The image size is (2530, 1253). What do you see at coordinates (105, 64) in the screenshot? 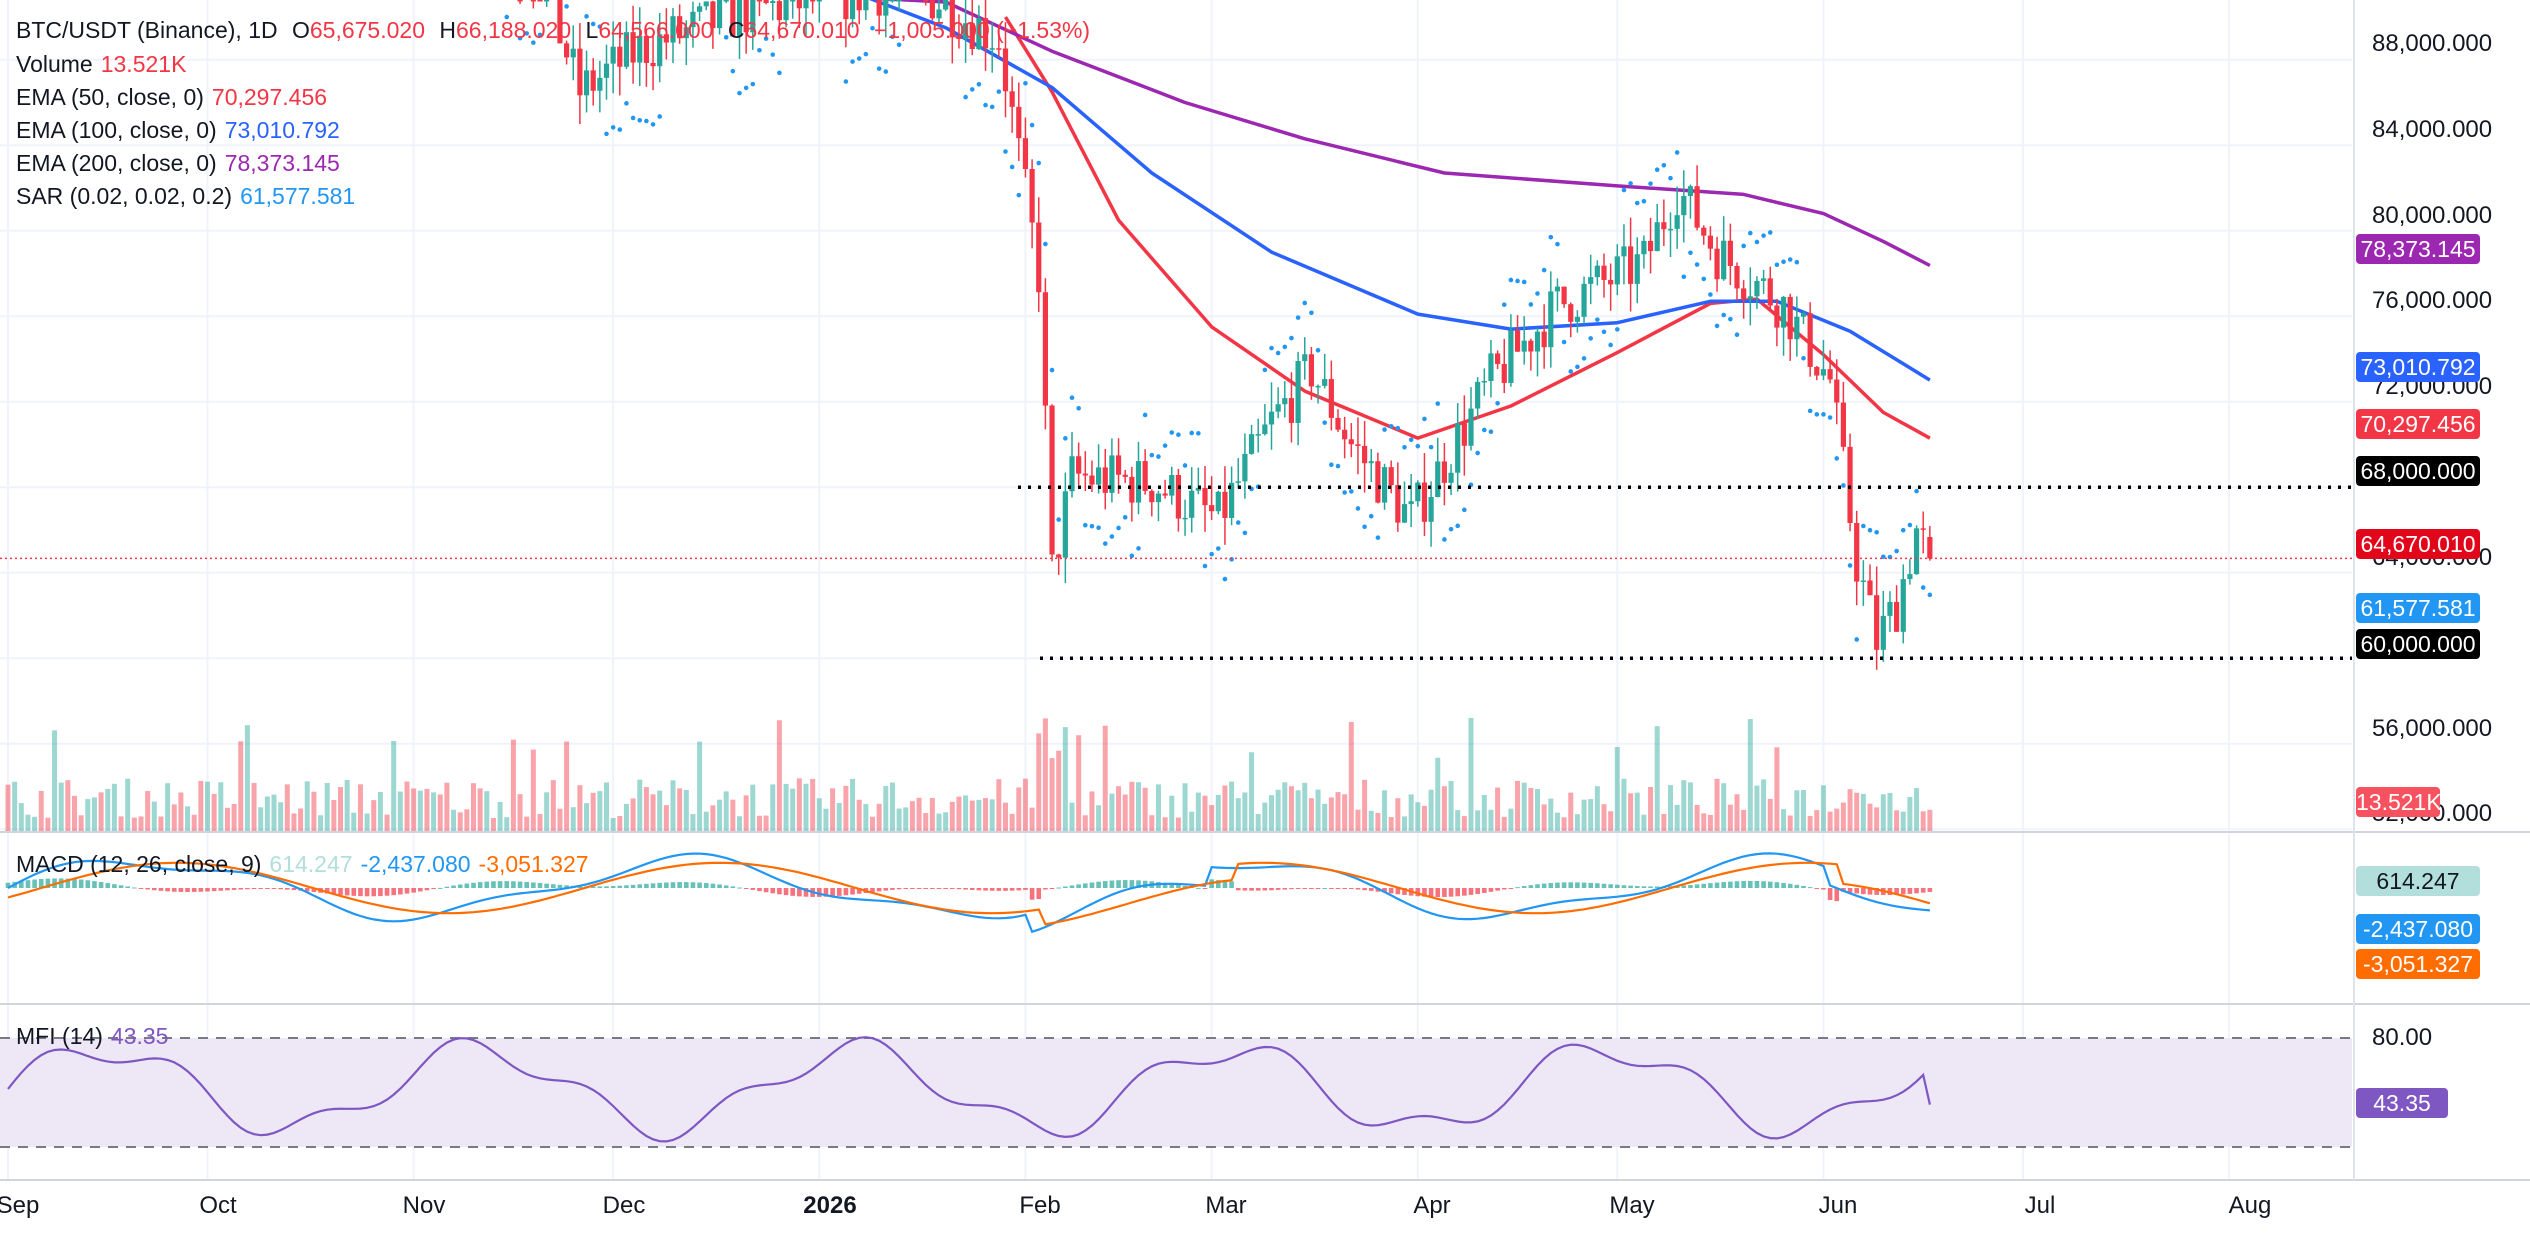
I see `legend-volume: Volume 13.521K` at bounding box center [105, 64].